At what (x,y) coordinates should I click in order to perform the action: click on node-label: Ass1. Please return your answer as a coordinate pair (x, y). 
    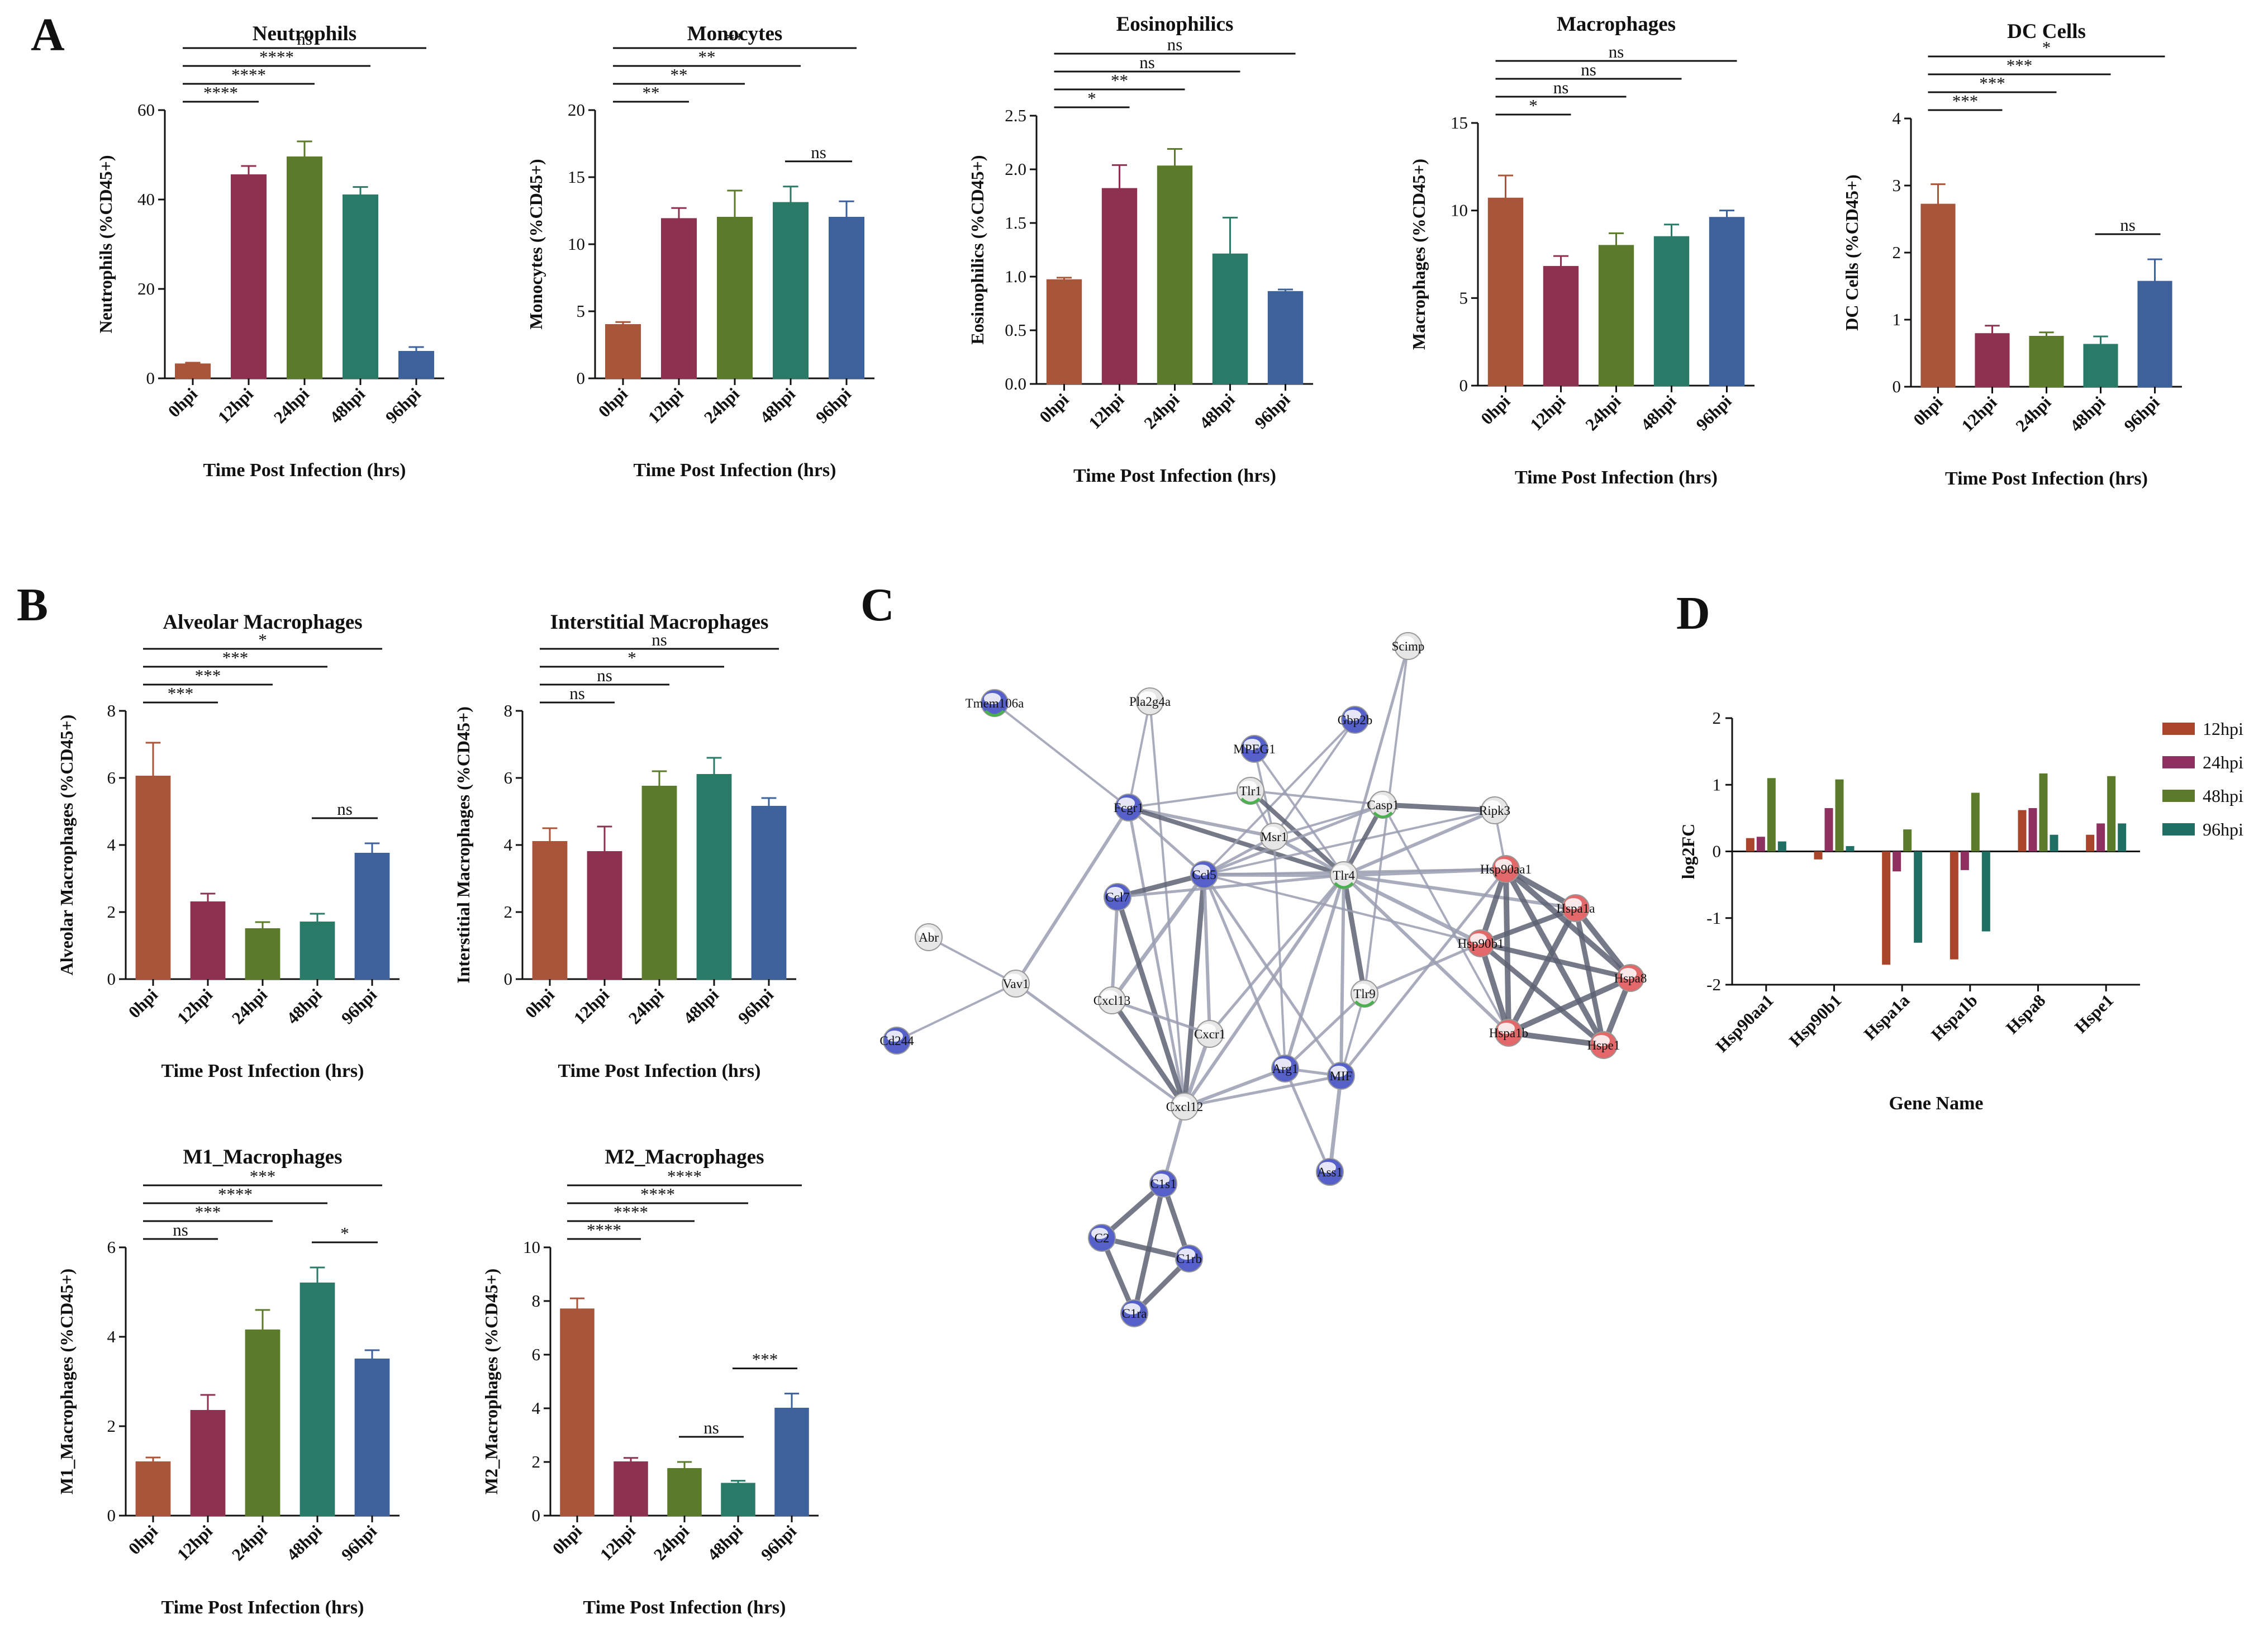
    Looking at the image, I should click on (1330, 1172).